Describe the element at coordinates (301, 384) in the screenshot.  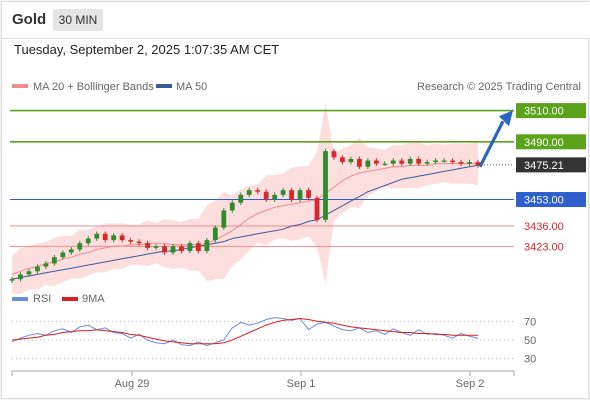
I see `x-tick-label: Sep 1` at that location.